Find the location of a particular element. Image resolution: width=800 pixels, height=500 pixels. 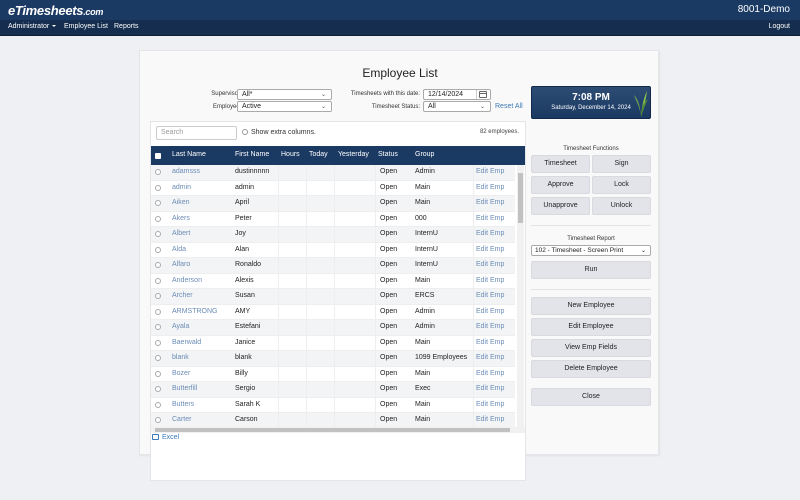

excel-export-link: Excel is located at coordinates (165, 437).